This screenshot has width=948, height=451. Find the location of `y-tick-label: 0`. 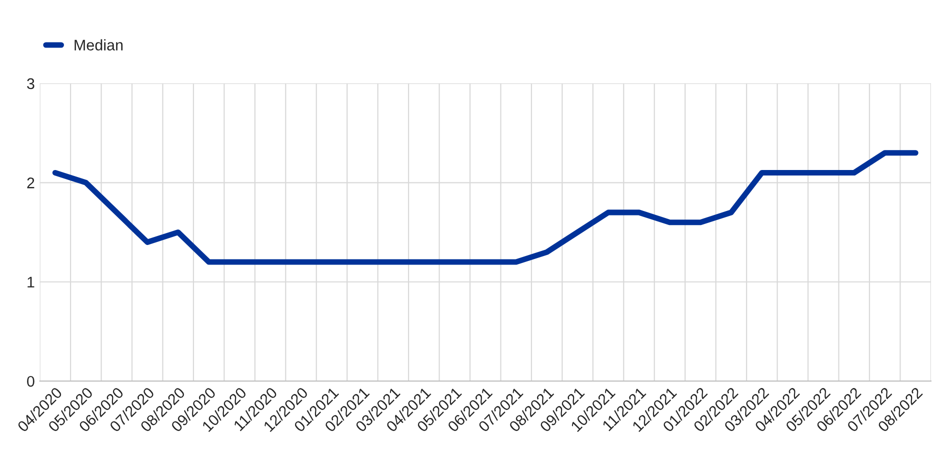

y-tick-label: 0 is located at coordinates (30, 381).